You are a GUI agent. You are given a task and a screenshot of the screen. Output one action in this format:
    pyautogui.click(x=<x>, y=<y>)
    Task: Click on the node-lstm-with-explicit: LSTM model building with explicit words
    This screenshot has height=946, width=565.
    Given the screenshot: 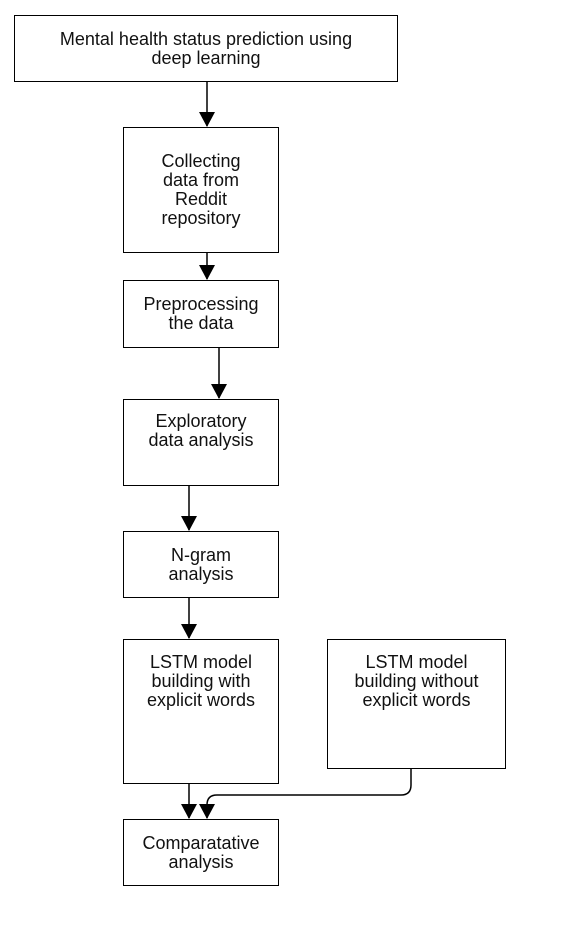 What is the action you would take?
    pyautogui.click(x=201, y=711)
    